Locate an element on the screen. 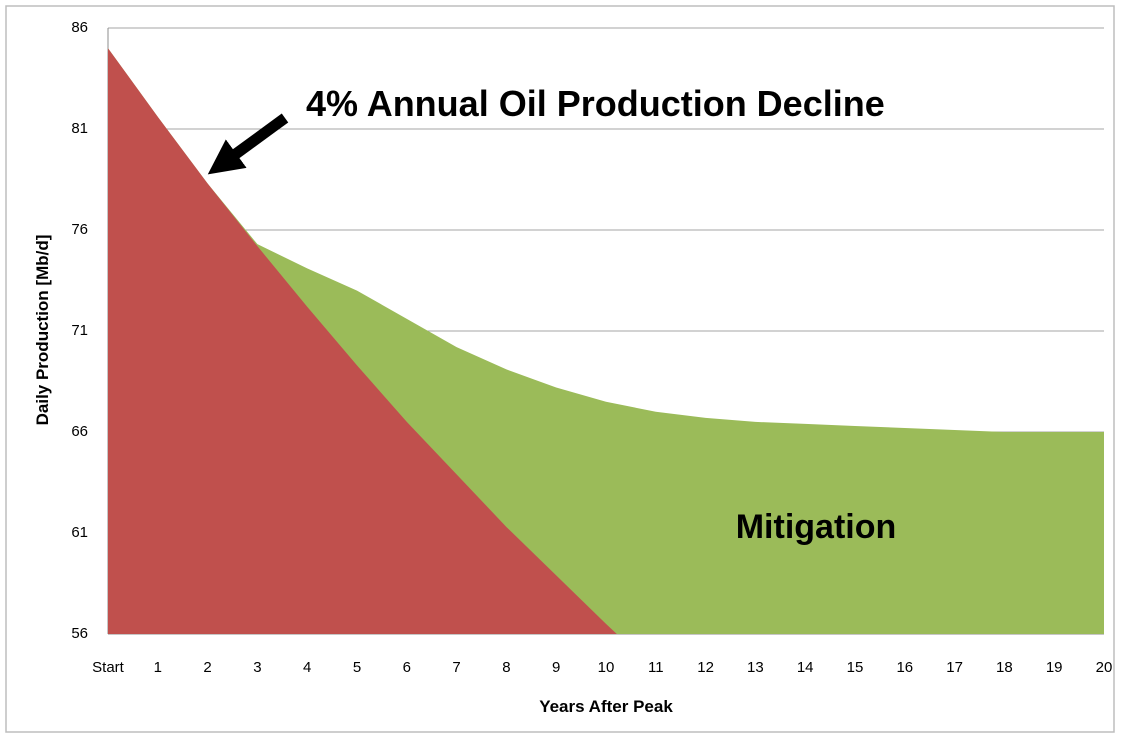 This screenshot has width=1121, height=743. x-tick-label: 1 is located at coordinates (158, 667).